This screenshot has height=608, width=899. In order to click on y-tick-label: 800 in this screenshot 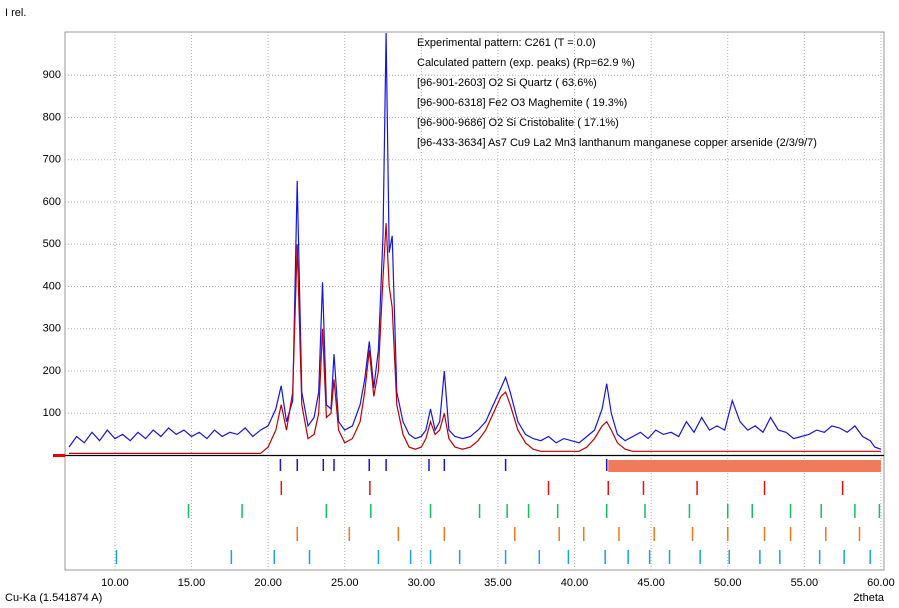, I will do `click(52, 117)`.